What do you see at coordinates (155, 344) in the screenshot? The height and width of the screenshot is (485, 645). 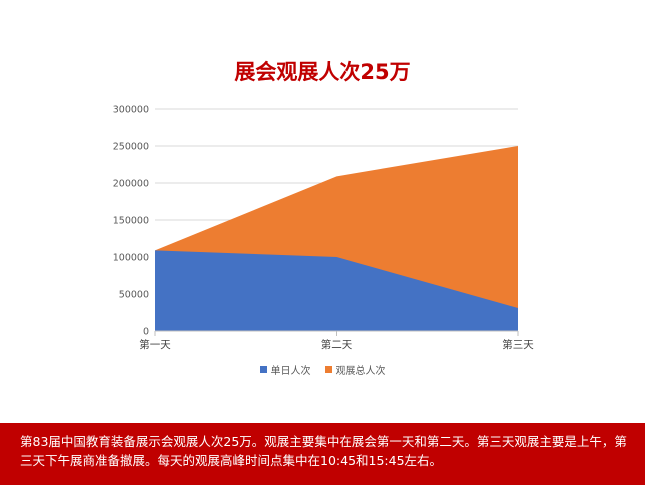 I see `x-tick-label: 第一天` at bounding box center [155, 344].